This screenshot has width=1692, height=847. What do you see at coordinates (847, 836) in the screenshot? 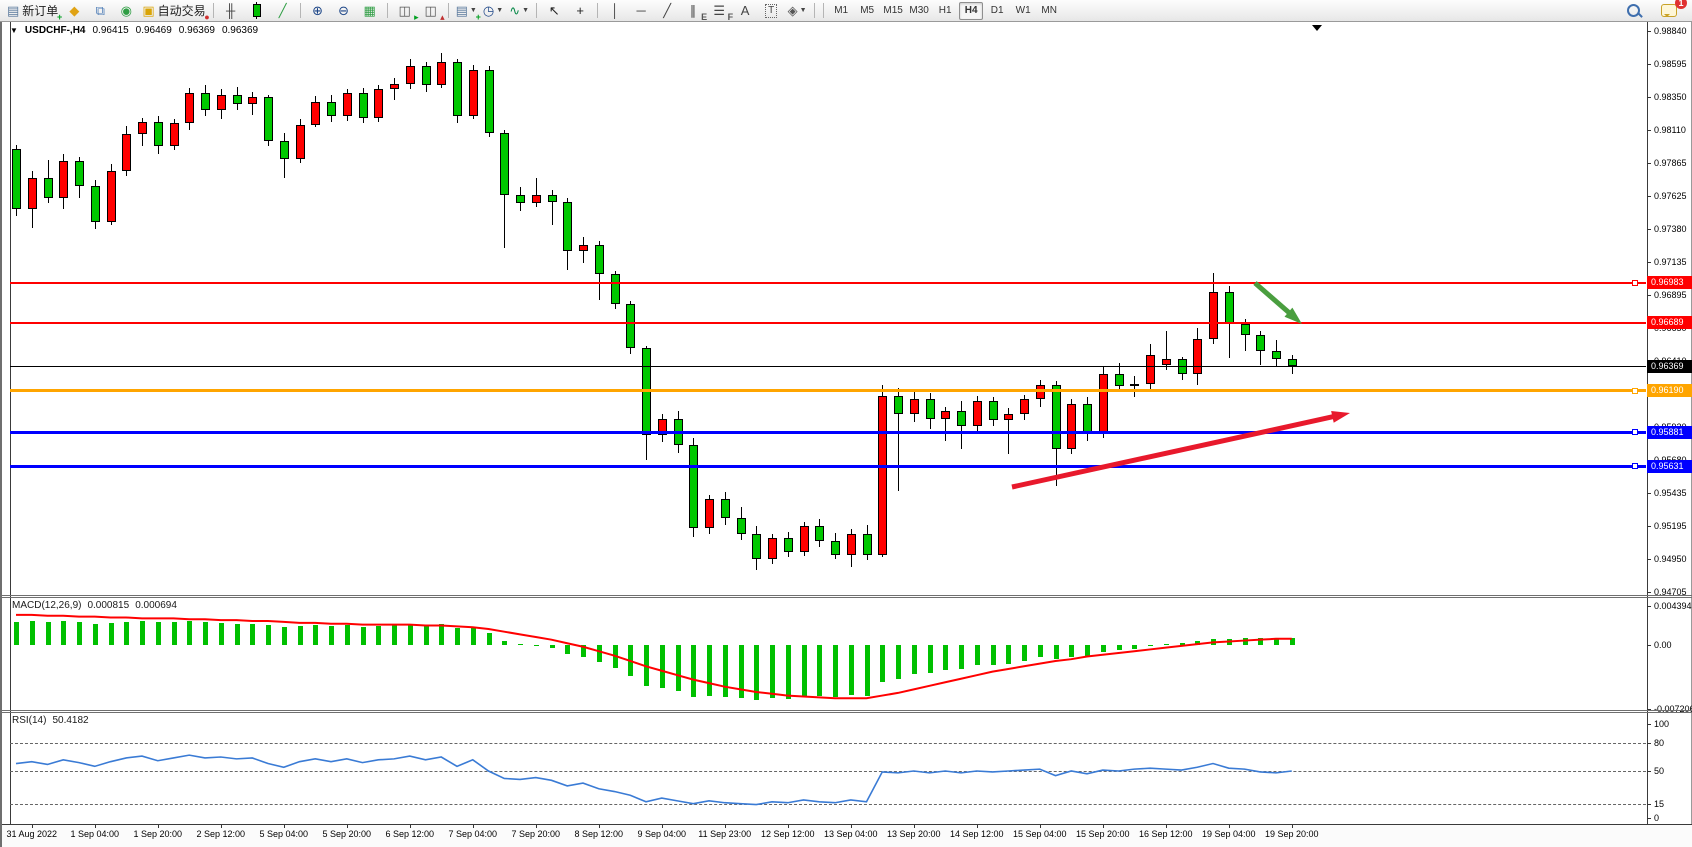
I see `time-axis` at bounding box center [847, 836].